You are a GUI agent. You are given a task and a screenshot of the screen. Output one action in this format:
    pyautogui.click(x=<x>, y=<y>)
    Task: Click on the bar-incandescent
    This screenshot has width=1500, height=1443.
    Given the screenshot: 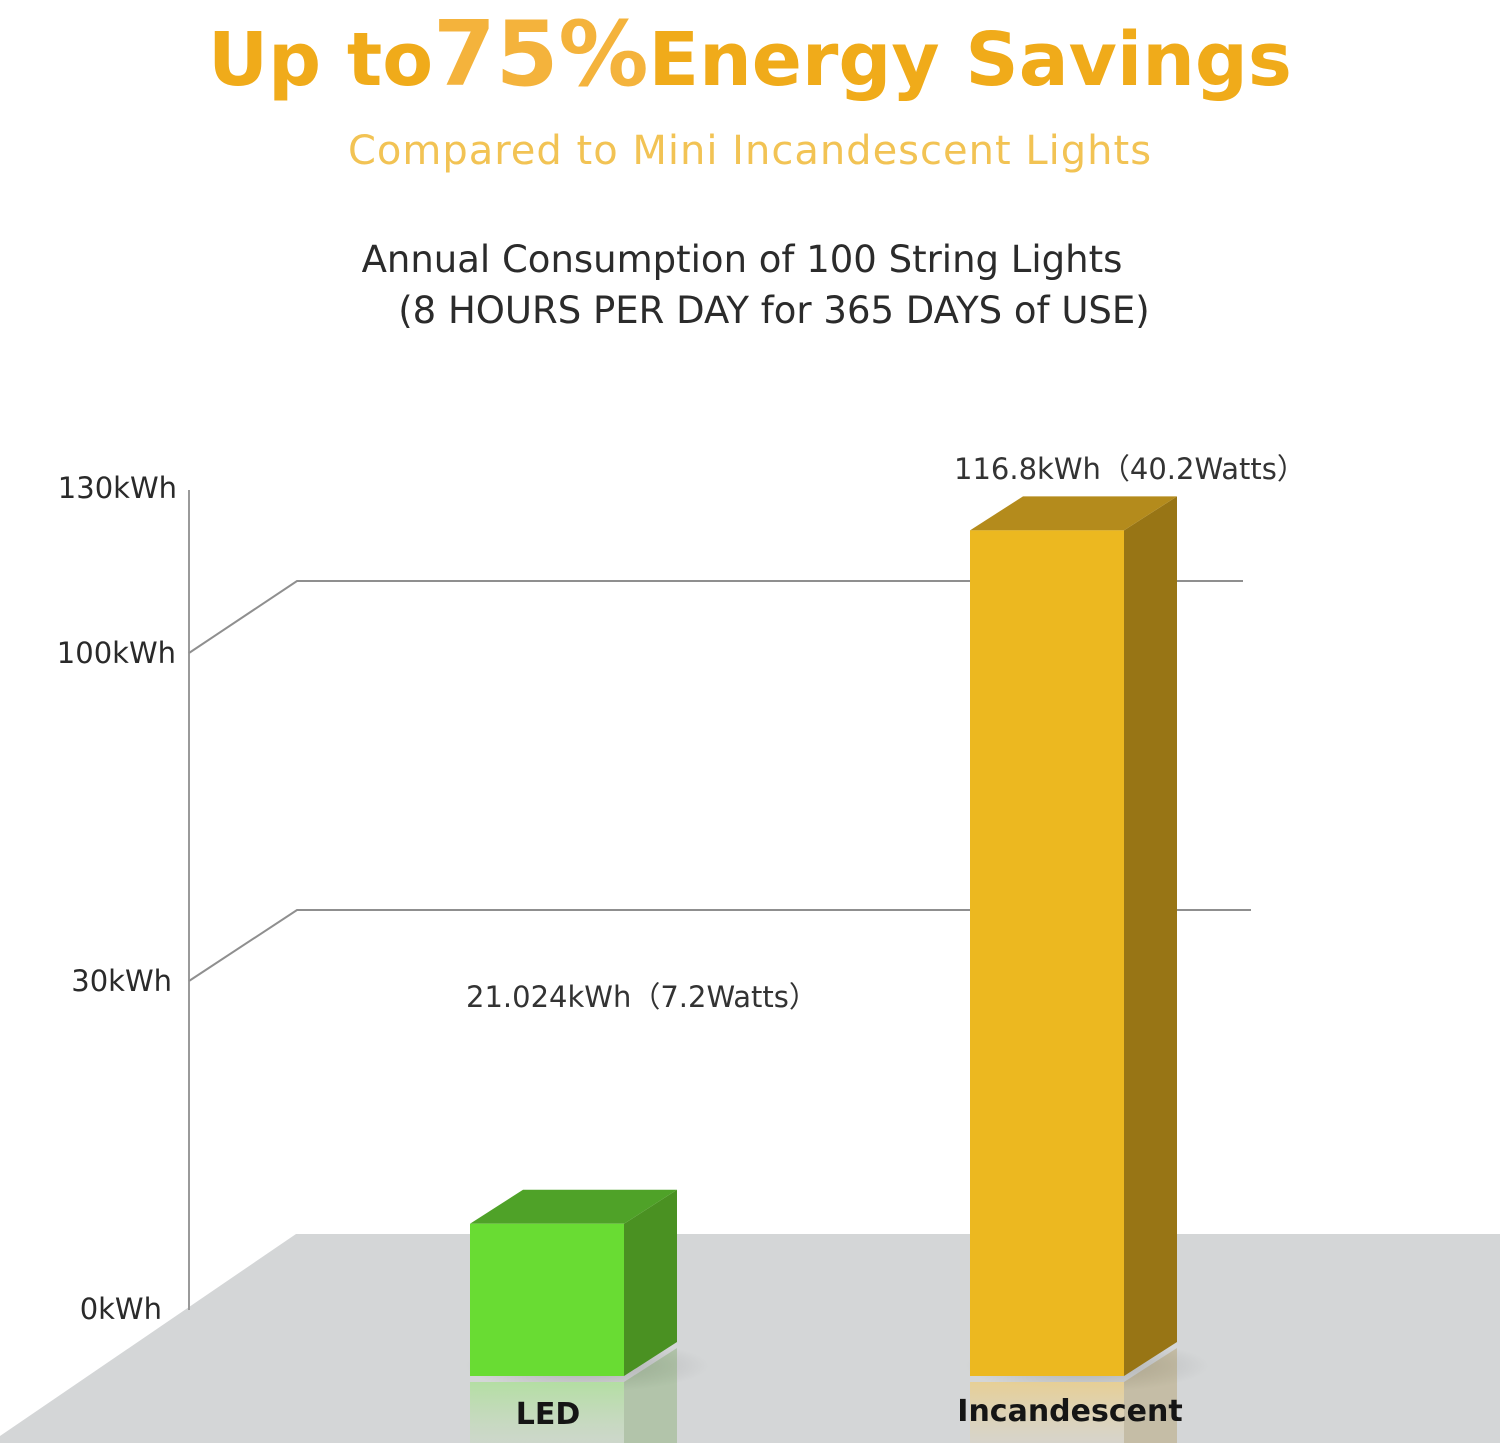 What is the action you would take?
    pyautogui.click(x=1047, y=953)
    